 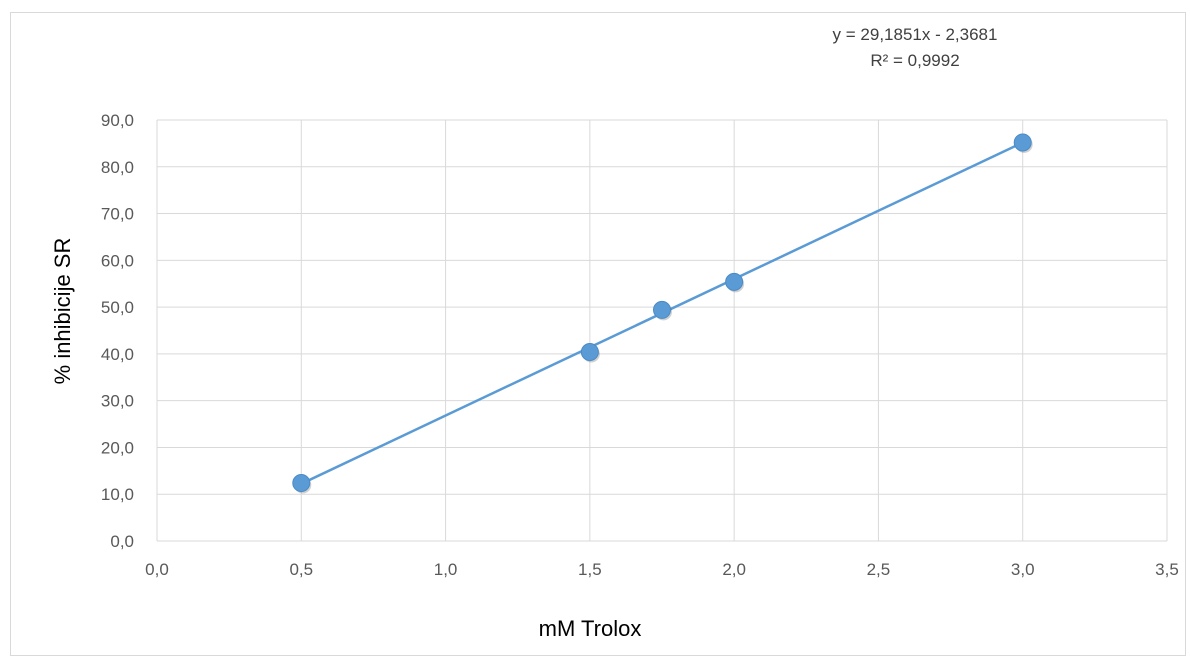 I want to click on x-tick-label: 2,0, so click(x=734, y=569).